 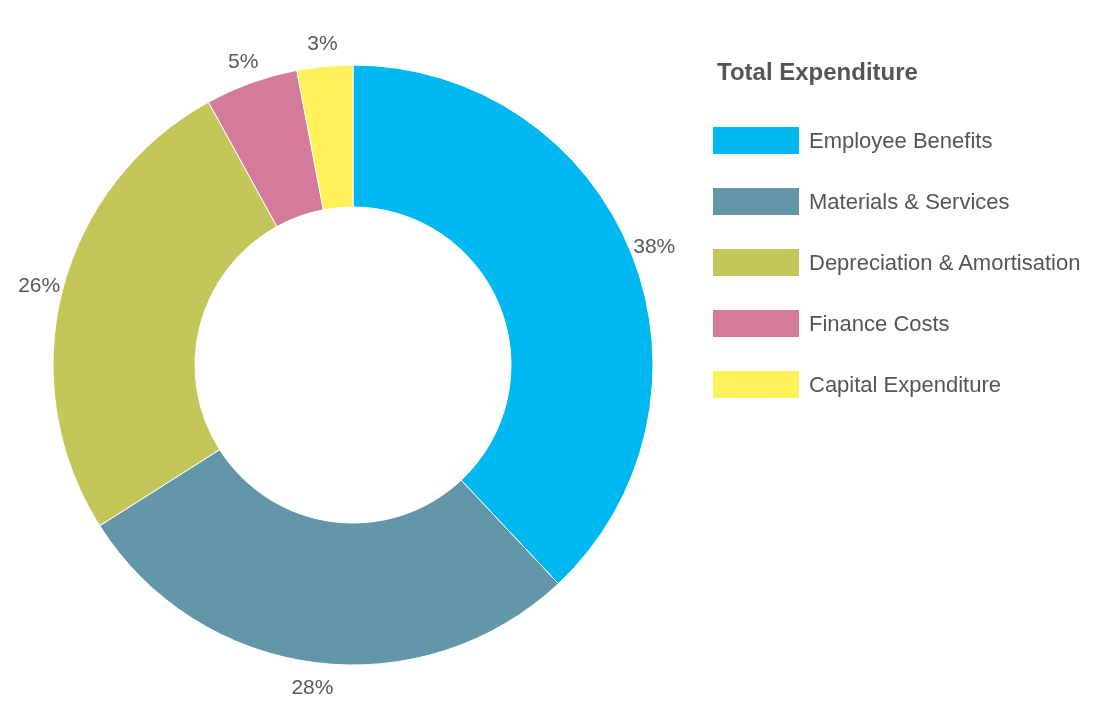 I want to click on legend-label: Materials & Services, so click(x=909, y=201).